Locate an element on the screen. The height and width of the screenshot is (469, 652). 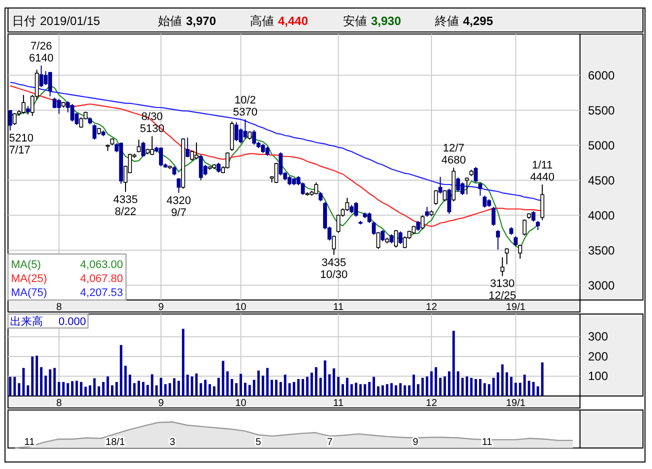
y-tick-label: 300 is located at coordinates (598, 337).